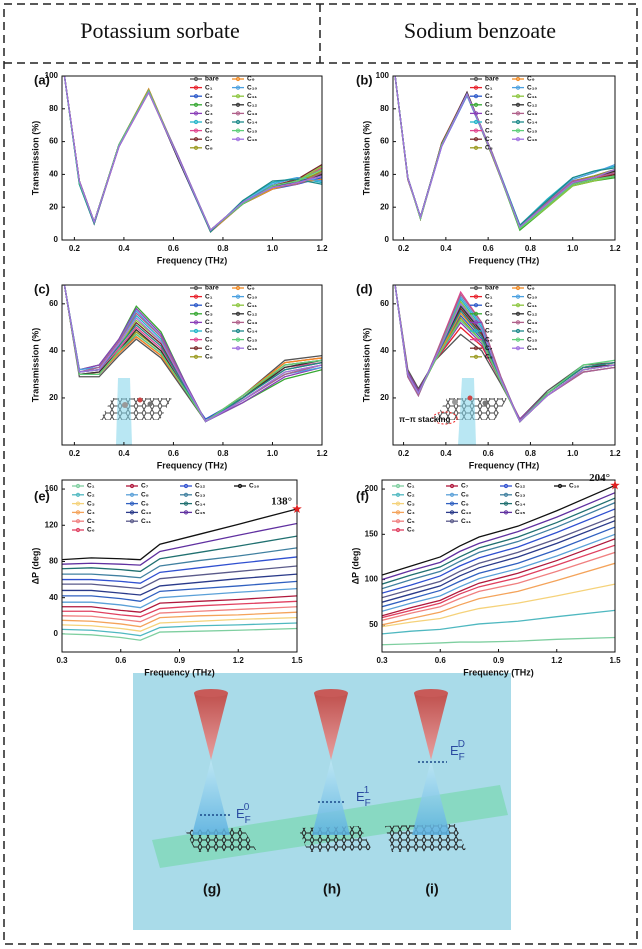 This screenshot has width=642, height=949. Describe the element at coordinates (52, 488) in the screenshot. I see `y-tick-label: 160` at that location.